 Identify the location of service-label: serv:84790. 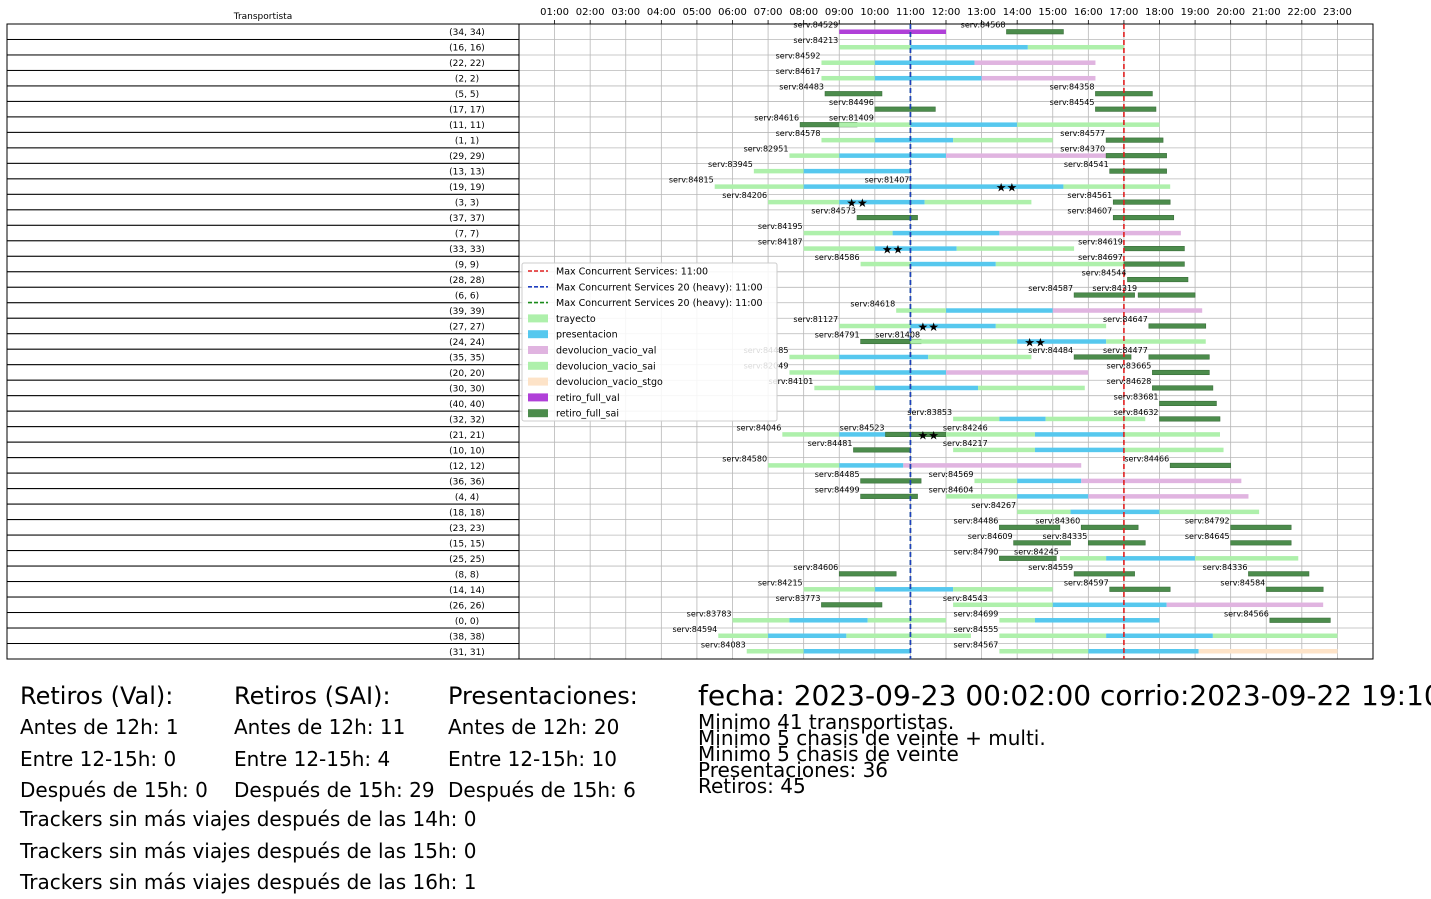
(976, 551).